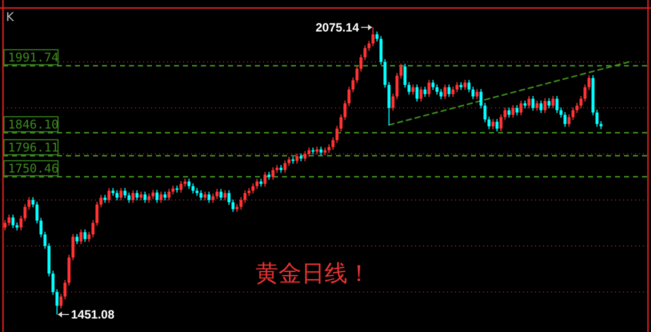  I want to click on ref-line-label: 1796.11, so click(33, 147).